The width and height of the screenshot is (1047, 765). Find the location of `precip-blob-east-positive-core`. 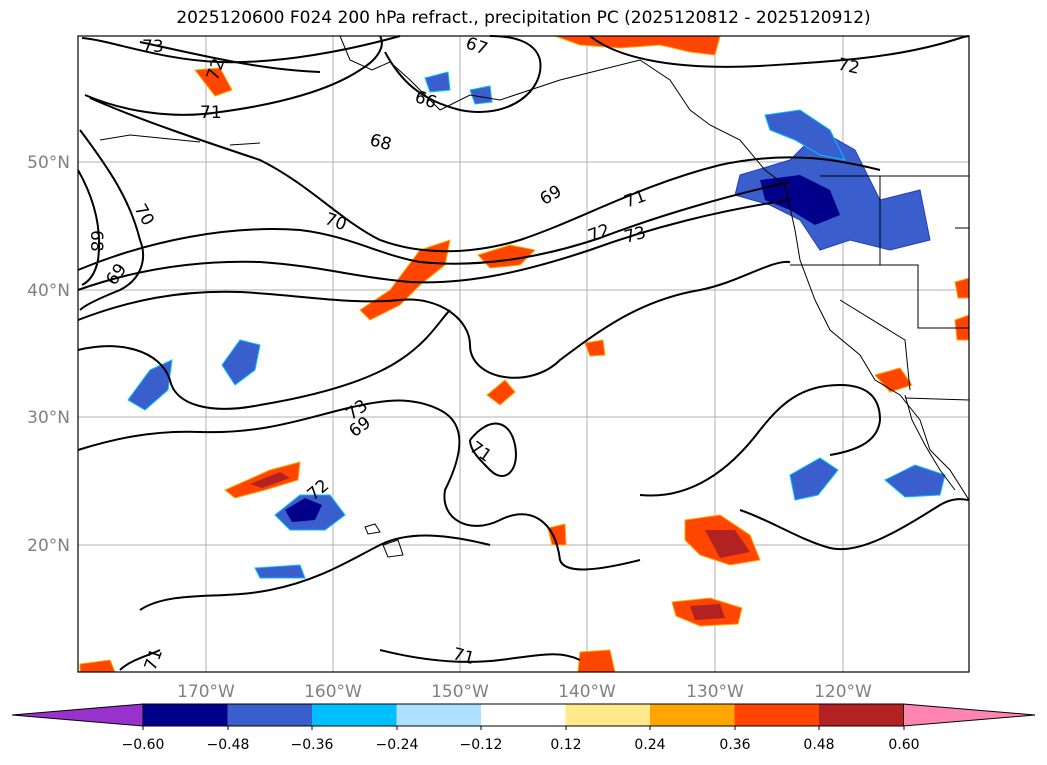

precip-blob-east-positive-core is located at coordinates (727, 544).